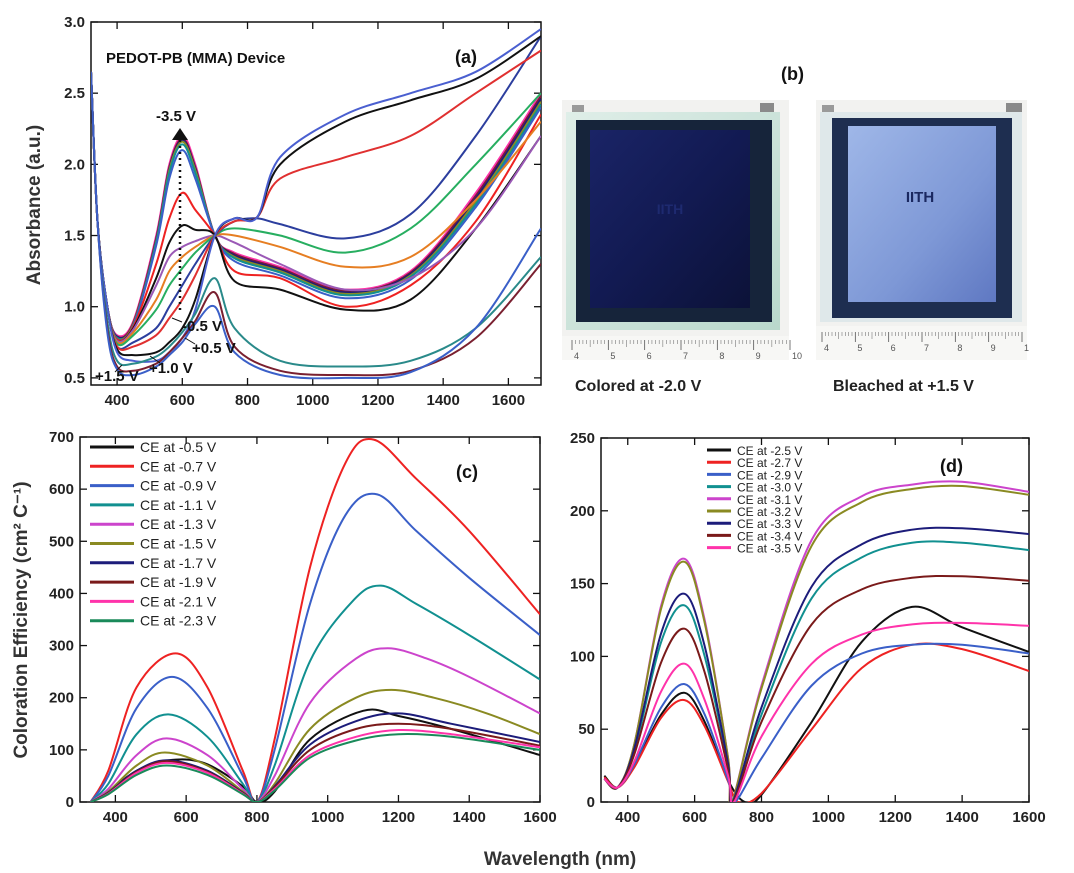  Describe the element at coordinates (178, 563) in the screenshot. I see `legend-label: CE at -1.7 V` at that location.